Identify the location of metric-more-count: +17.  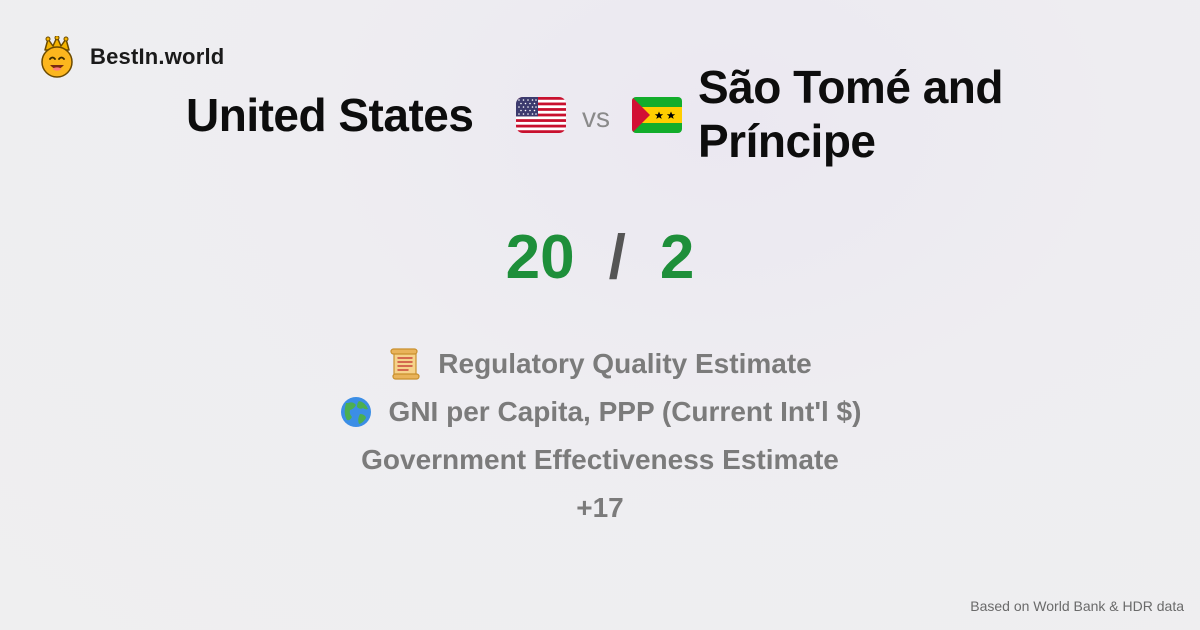
(600, 508).